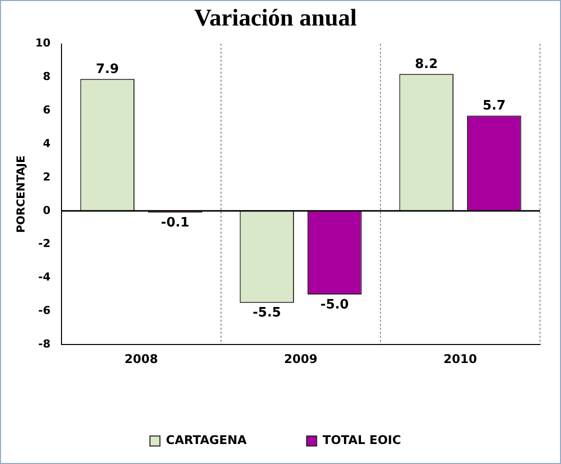  What do you see at coordinates (276, 19) in the screenshot?
I see `chart-title: Variación anual` at bounding box center [276, 19].